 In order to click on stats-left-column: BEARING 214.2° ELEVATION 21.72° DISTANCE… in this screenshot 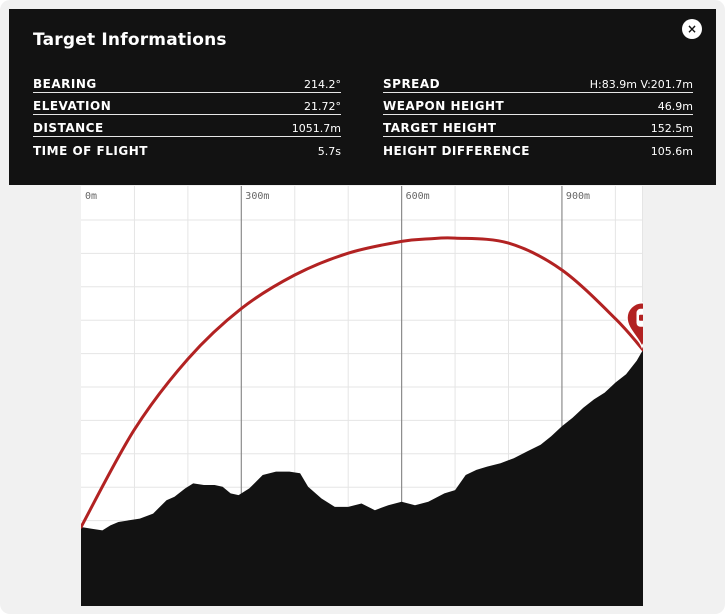, I will do `click(187, 116)`.